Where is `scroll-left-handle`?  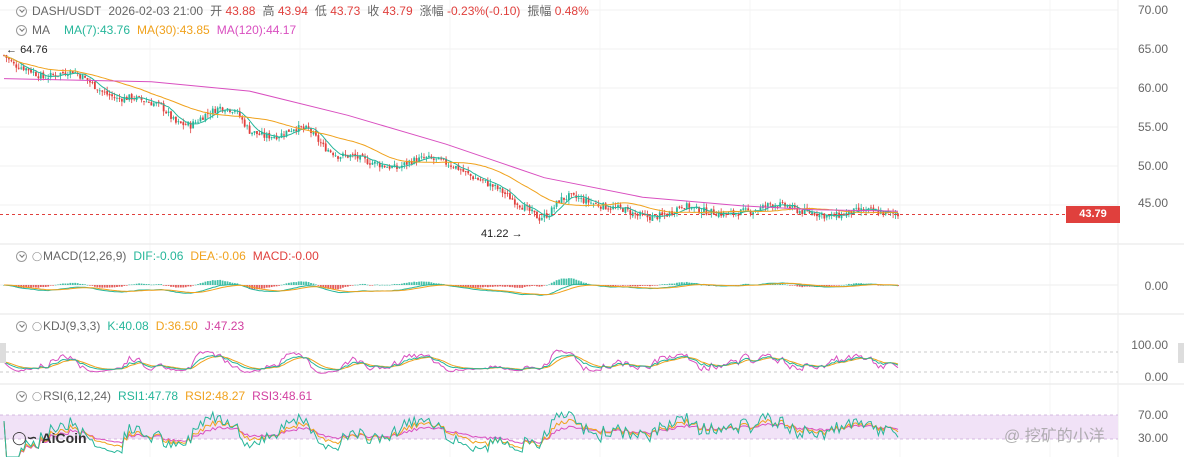
scroll-left-handle is located at coordinates (3, 353).